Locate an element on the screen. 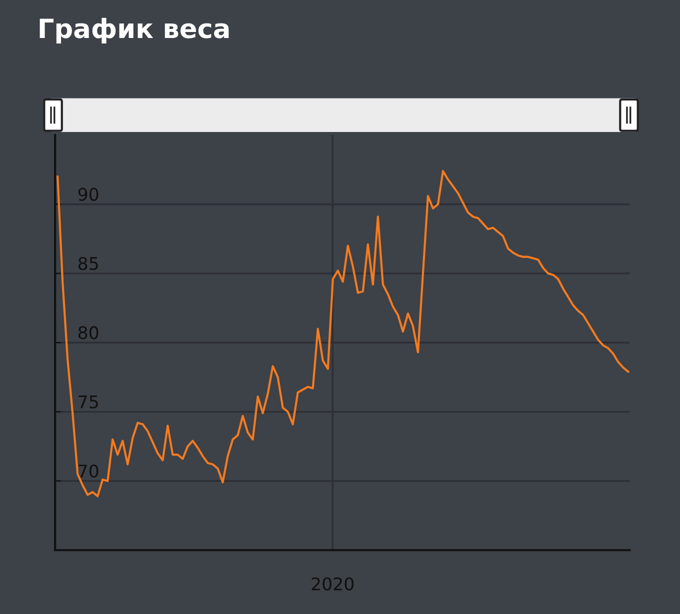  y-tick-label: 70 is located at coordinates (88, 471).